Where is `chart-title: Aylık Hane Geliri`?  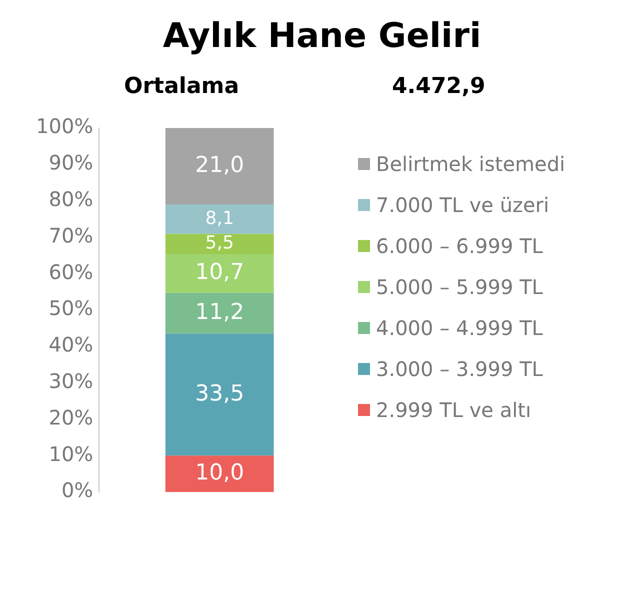
chart-title: Aylık Hane Geliri is located at coordinates (322, 36).